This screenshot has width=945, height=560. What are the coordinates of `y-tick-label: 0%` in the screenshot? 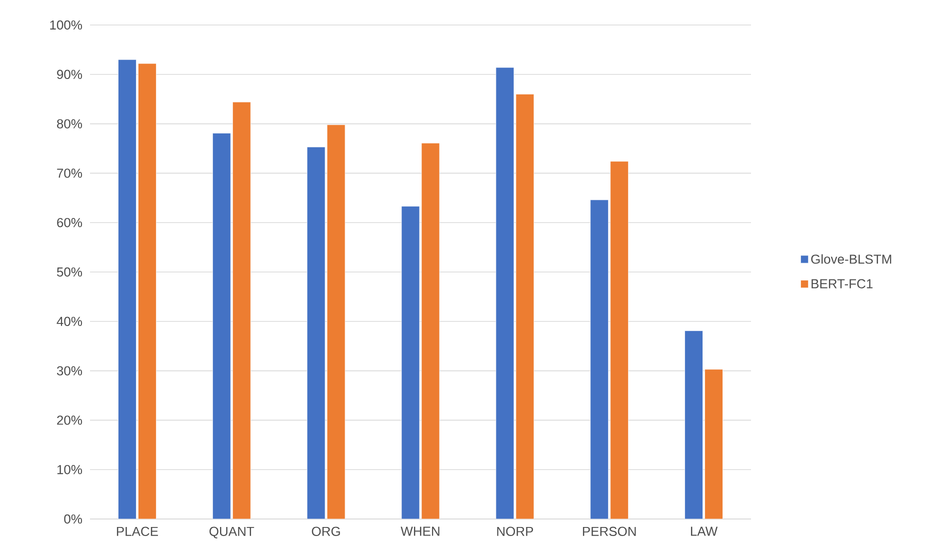 It's located at (73, 519).